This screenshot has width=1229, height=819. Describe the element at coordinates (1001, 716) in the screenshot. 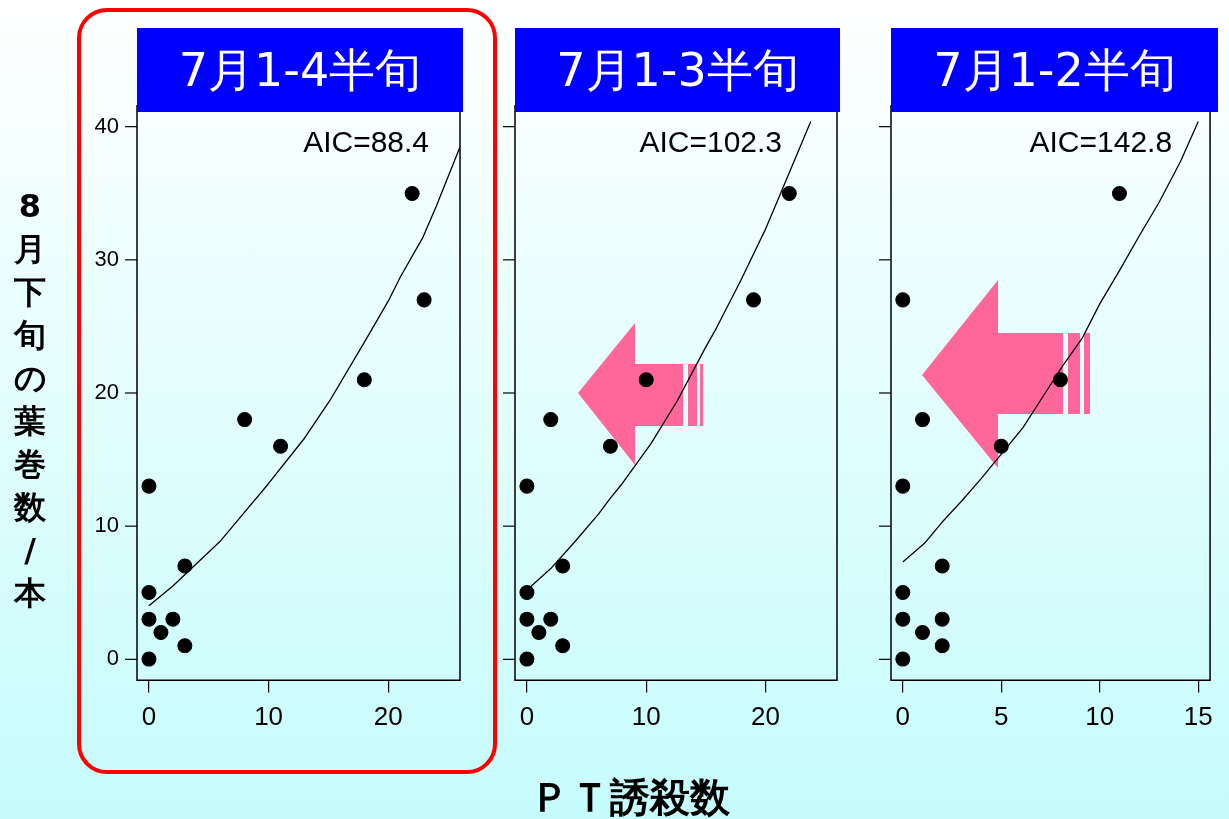

I see `x-tick-label: 5` at that location.